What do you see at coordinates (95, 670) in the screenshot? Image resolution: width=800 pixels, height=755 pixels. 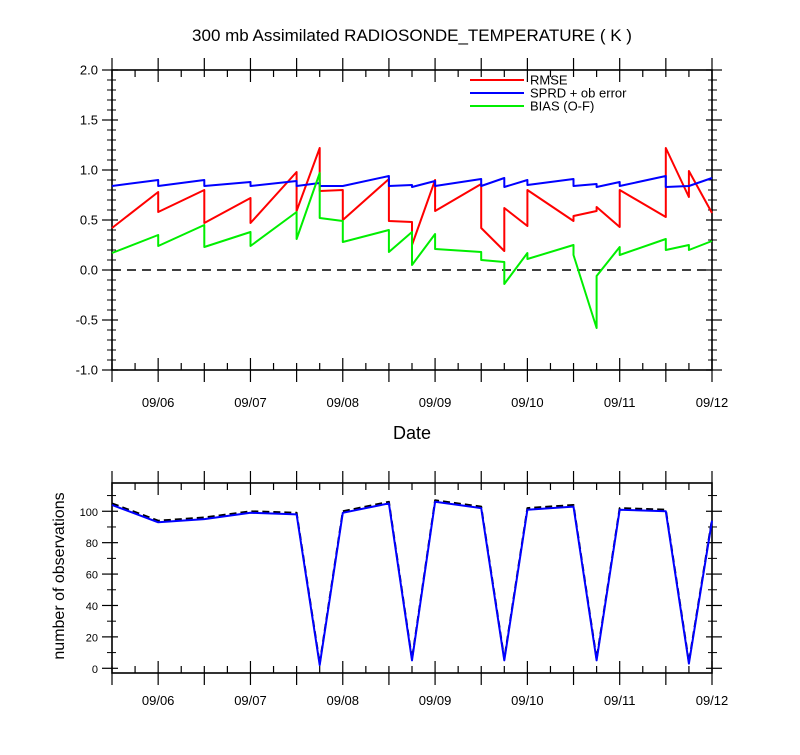 I see `y-tick-label: 0` at bounding box center [95, 670].